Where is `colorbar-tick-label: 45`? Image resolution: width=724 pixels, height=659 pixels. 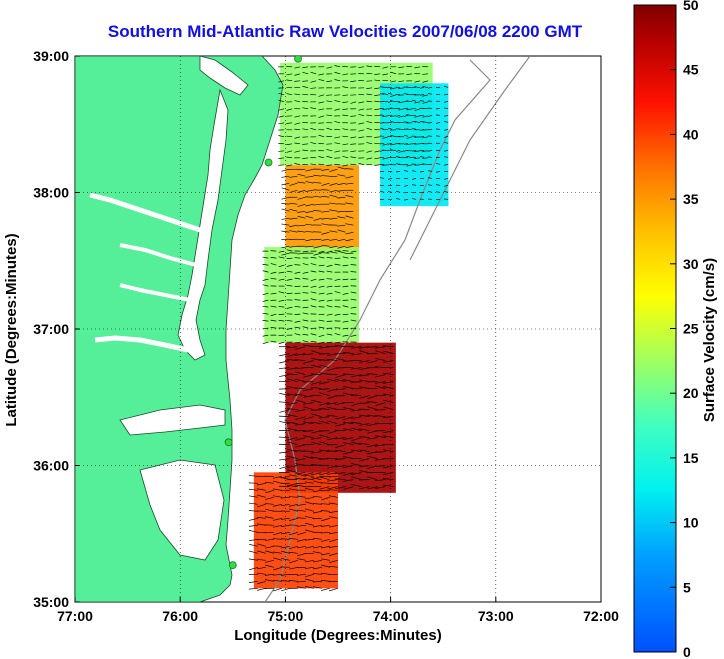
colorbar-tick-label: 45 is located at coordinates (691, 70).